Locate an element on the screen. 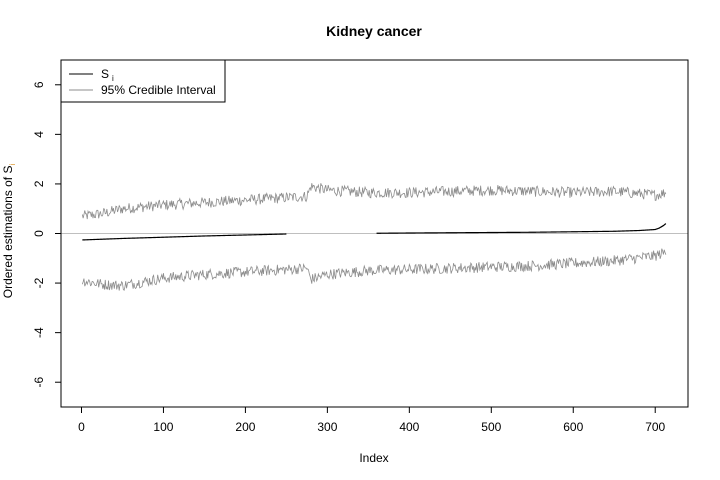  y-tick-label: -6 is located at coordinates (39, 382).